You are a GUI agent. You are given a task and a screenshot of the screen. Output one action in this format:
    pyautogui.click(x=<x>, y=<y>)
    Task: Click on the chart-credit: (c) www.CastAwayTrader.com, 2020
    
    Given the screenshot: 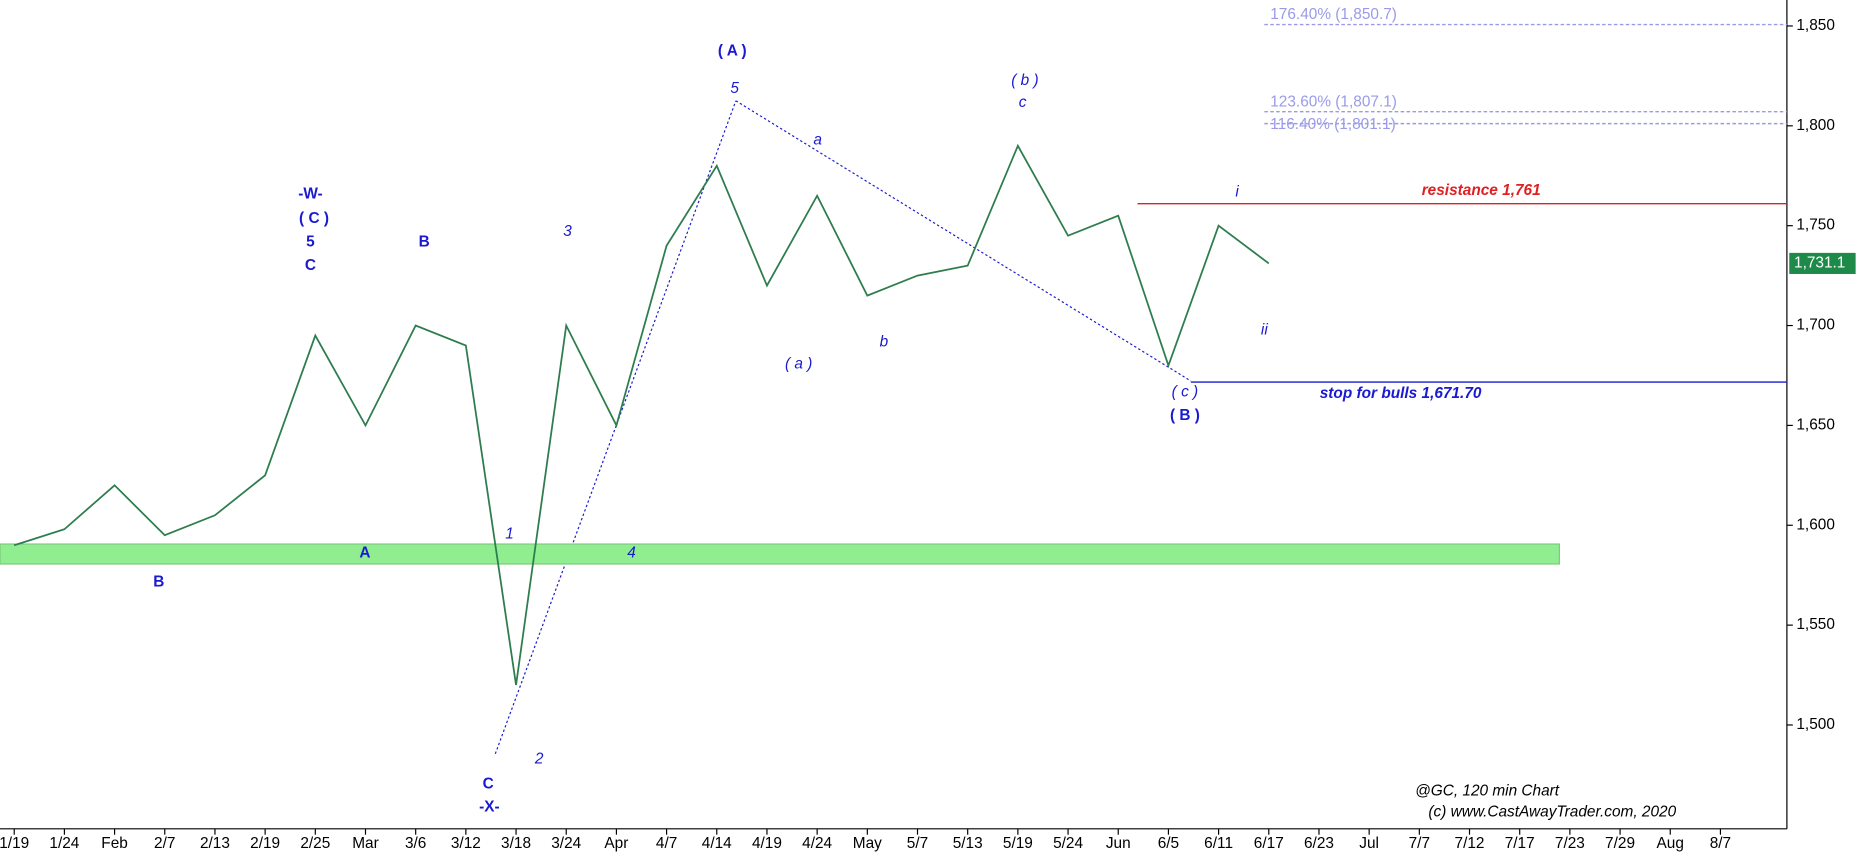 What is the action you would take?
    pyautogui.click(x=1552, y=812)
    